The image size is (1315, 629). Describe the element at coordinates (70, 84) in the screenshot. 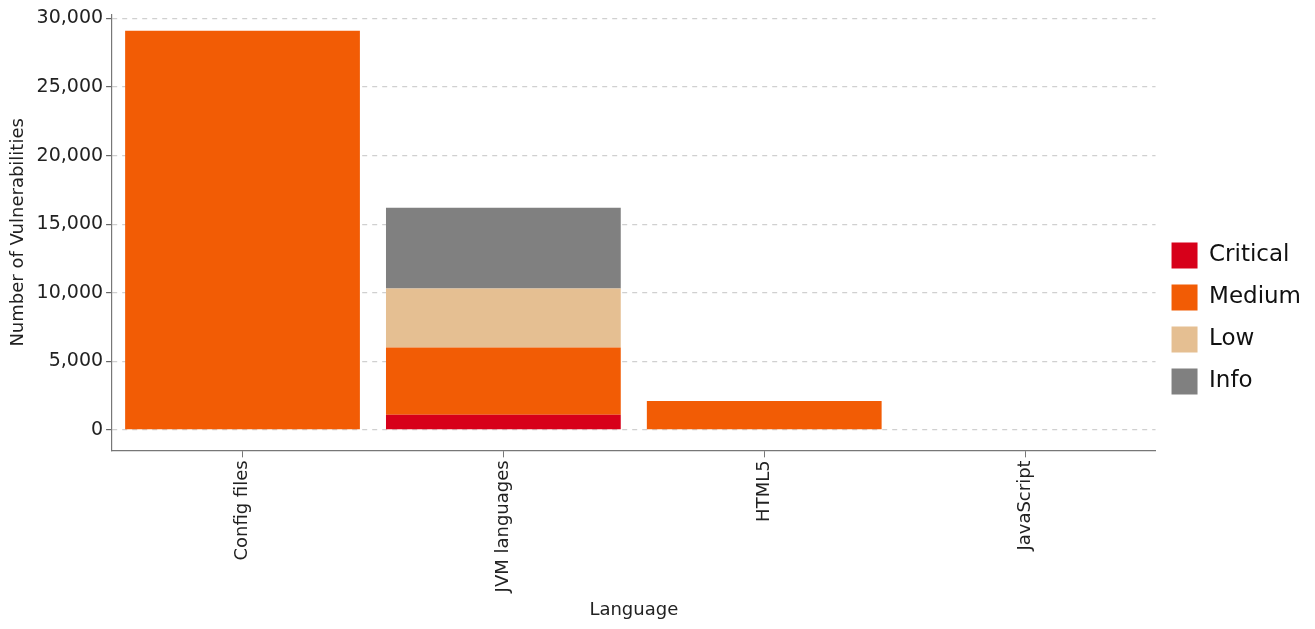

I see `y-tick-label: 25,000` at that location.